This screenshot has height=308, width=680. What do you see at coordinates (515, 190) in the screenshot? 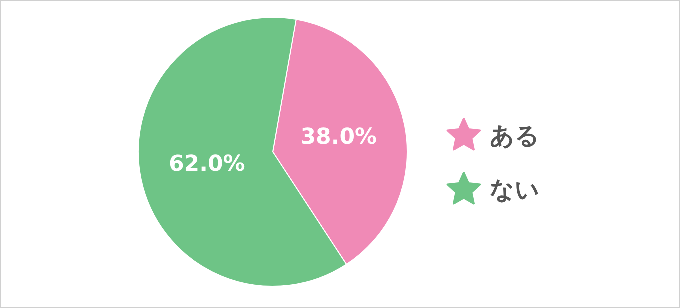
I see `legend-label: ない` at bounding box center [515, 190].